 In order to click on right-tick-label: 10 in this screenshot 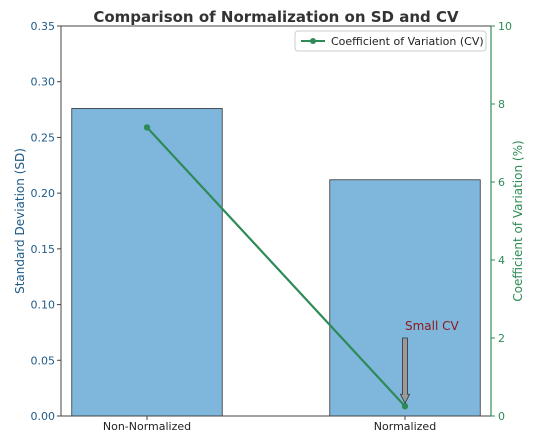, I will do `click(505, 26)`.